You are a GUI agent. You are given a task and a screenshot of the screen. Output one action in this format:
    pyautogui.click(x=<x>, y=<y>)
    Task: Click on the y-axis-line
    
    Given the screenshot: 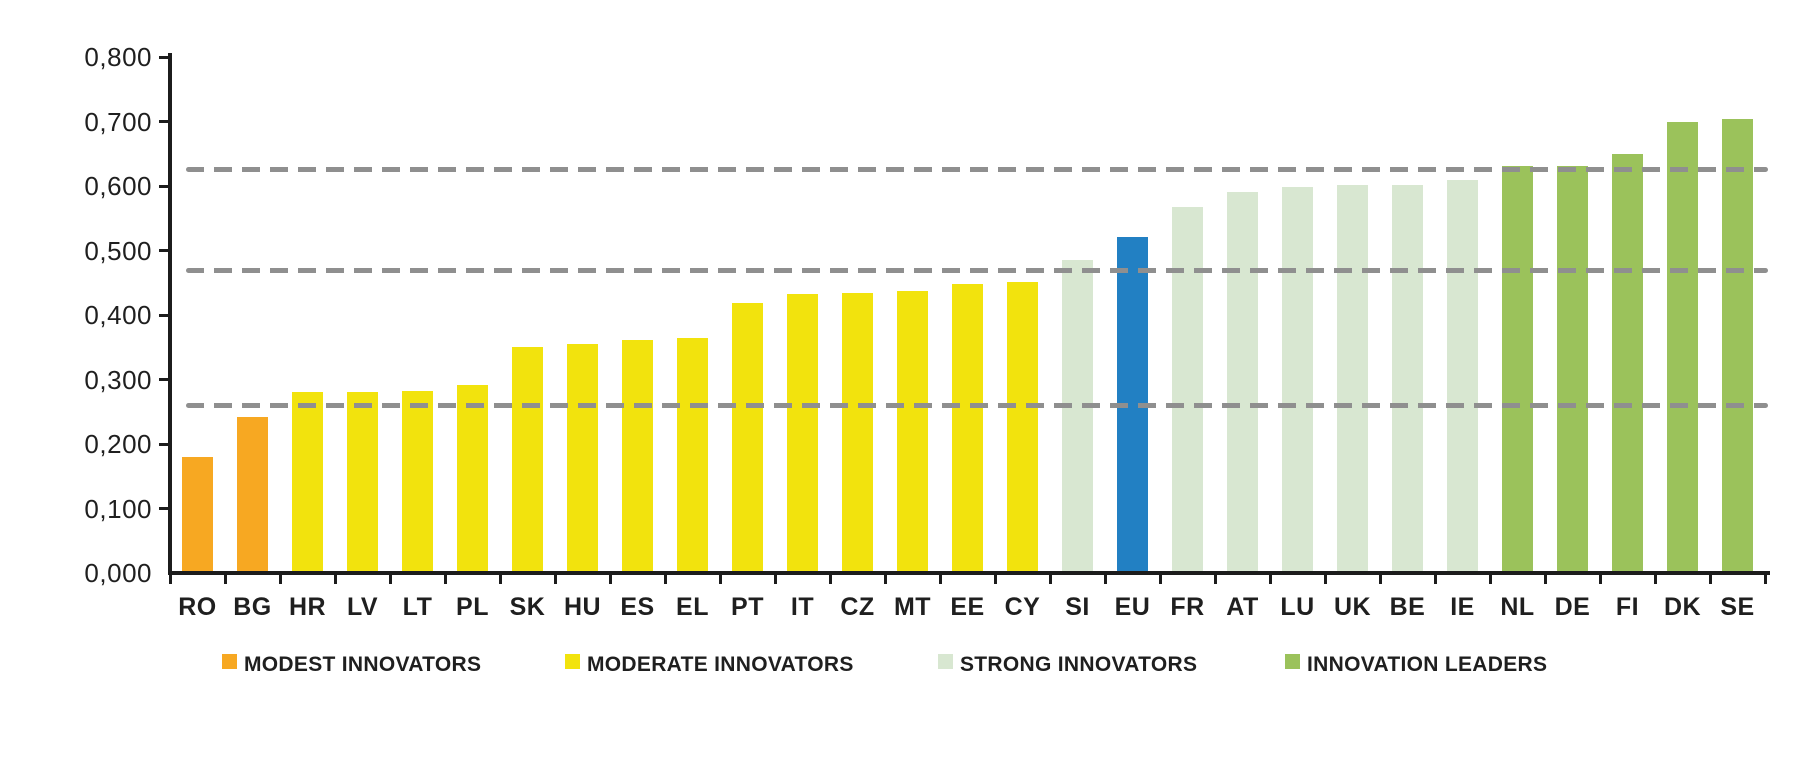 What is the action you would take?
    pyautogui.click(x=170, y=314)
    